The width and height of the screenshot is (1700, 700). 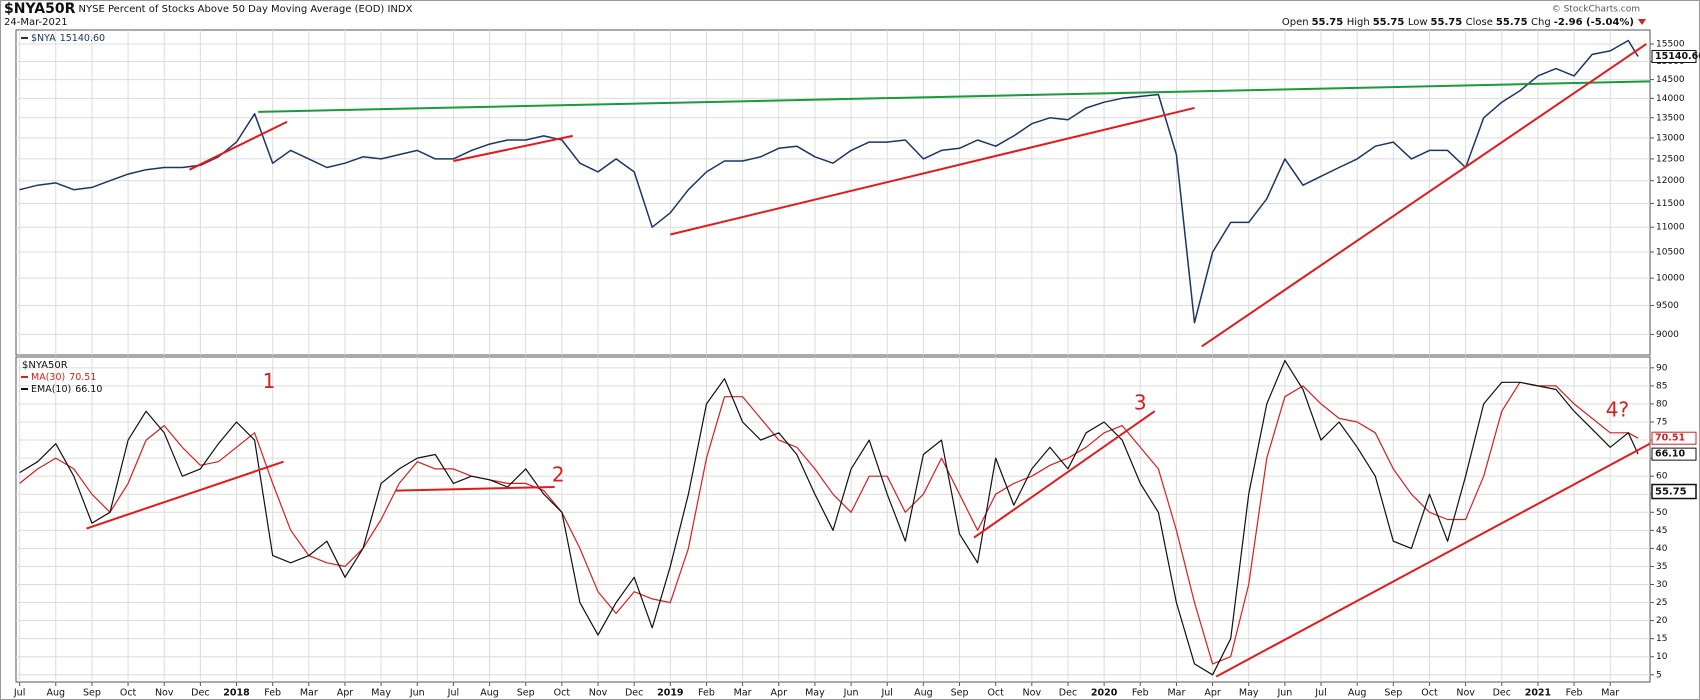 What do you see at coordinates (1661, 603) in the screenshot?
I see `y-tick-label: 25` at bounding box center [1661, 603].